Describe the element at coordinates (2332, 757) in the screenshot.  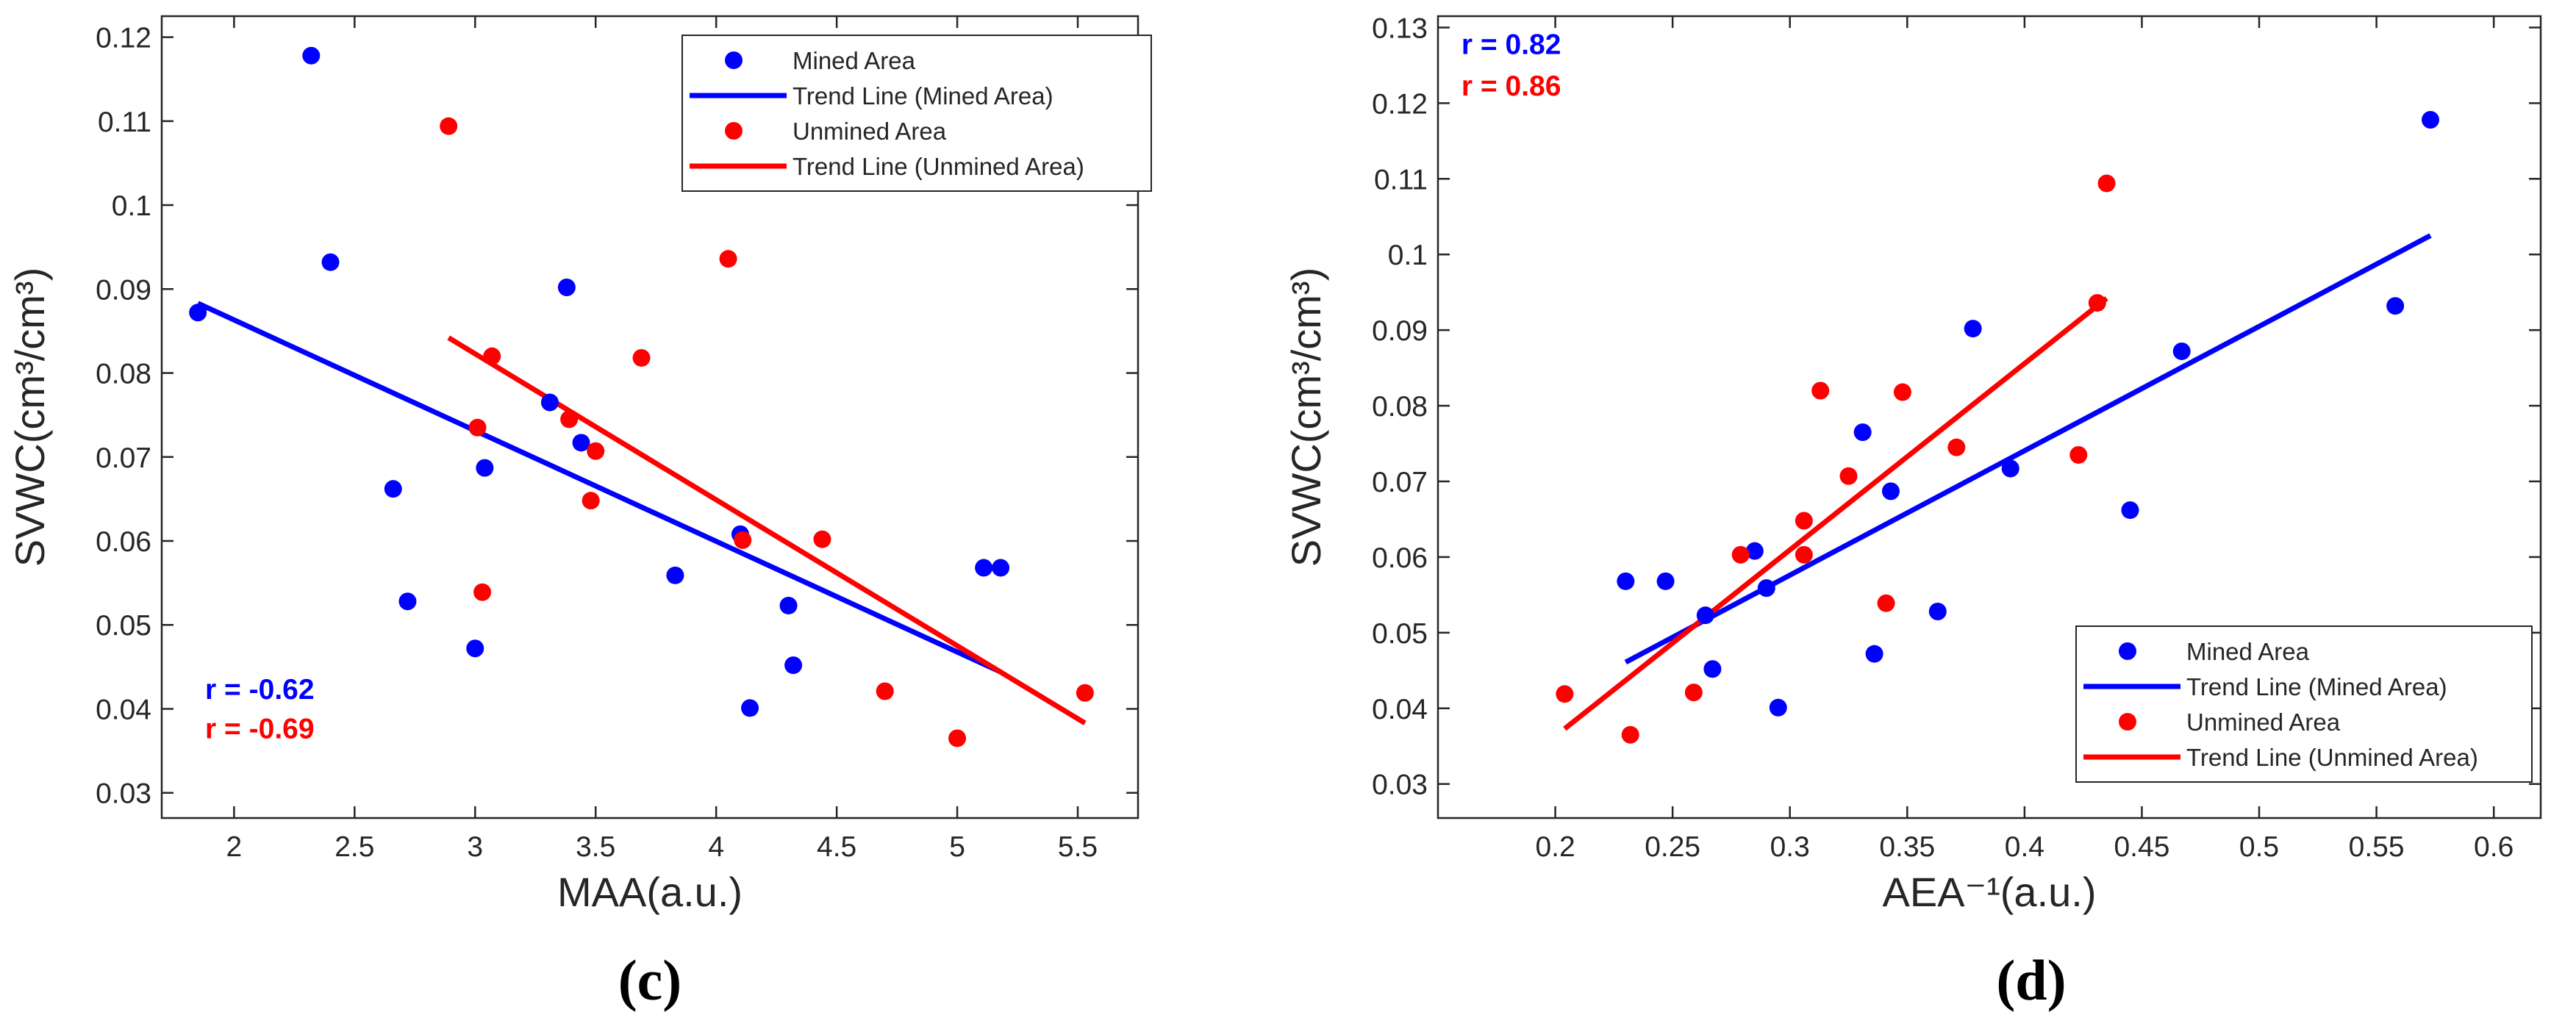
I see `legend-label: Trend Line (Unmined Area)` at that location.